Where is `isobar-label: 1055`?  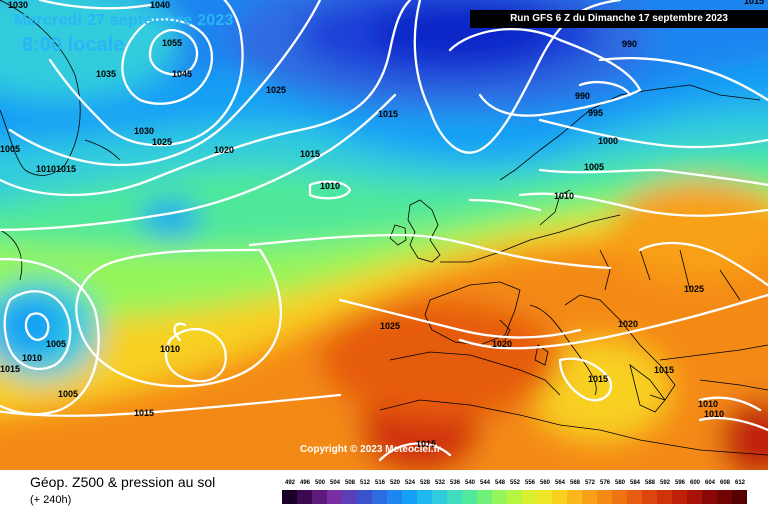
isobar-label: 1055 is located at coordinates (172, 43).